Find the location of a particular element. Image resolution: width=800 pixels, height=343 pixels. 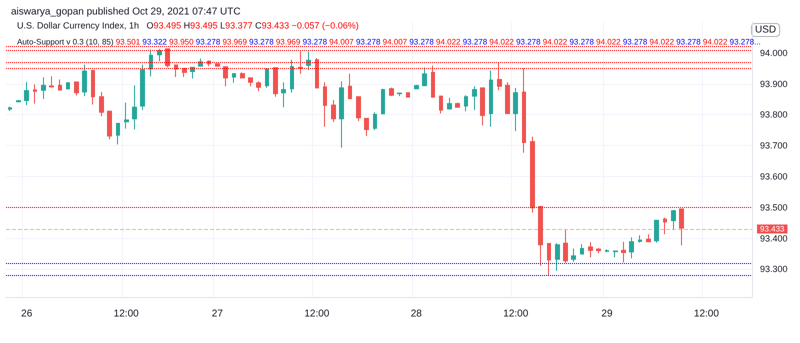

y-tick-label: 93.500 is located at coordinates (774, 207).